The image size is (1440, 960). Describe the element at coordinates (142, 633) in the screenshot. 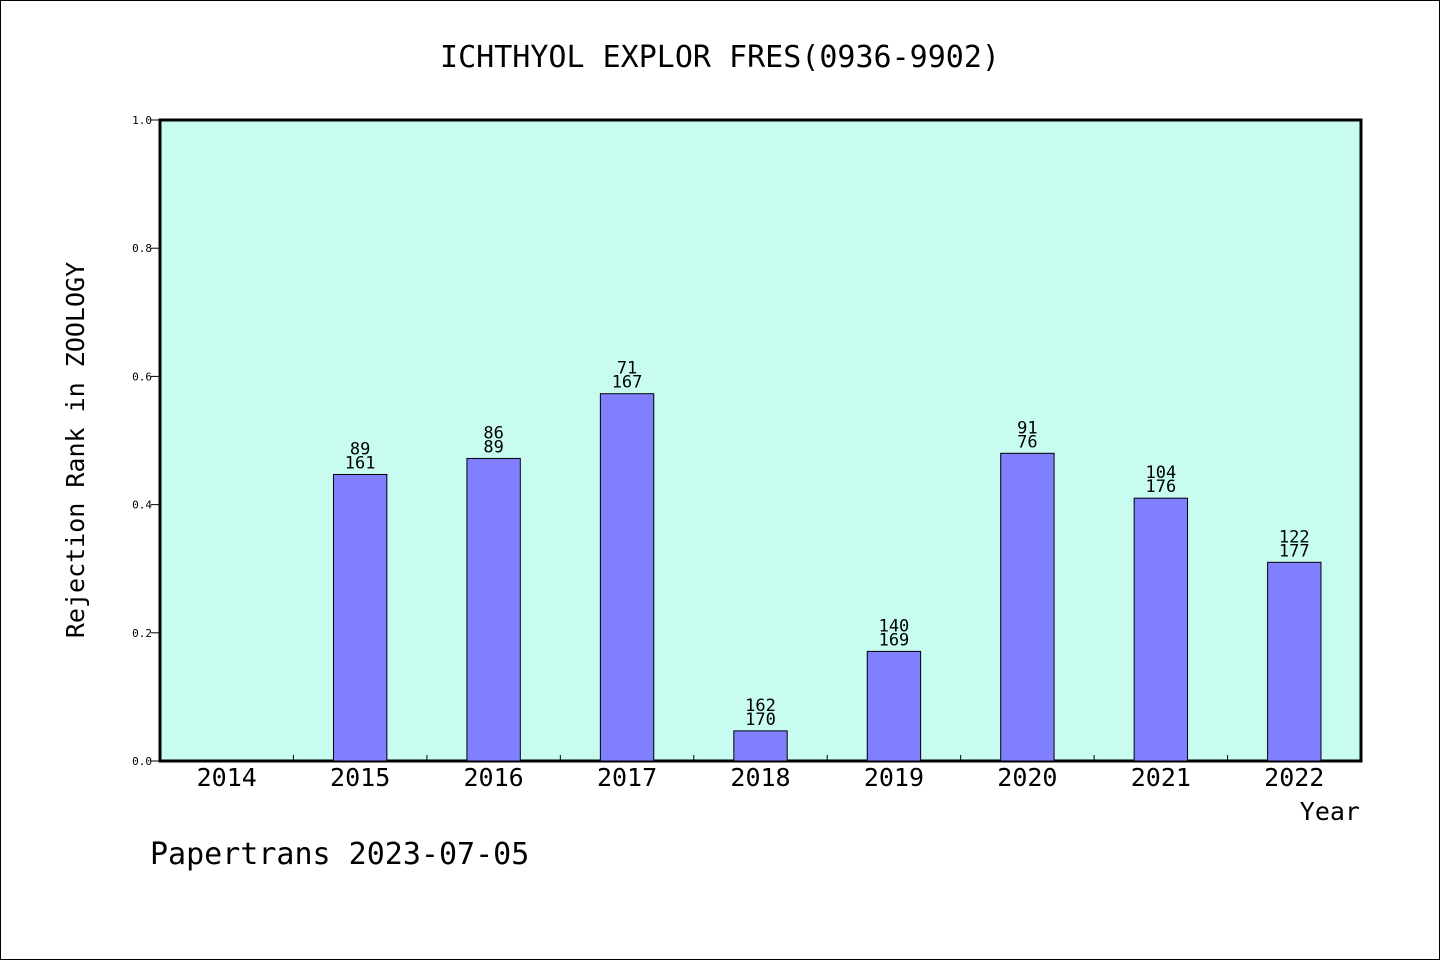

I see `y-tick-label: 0.2` at that location.